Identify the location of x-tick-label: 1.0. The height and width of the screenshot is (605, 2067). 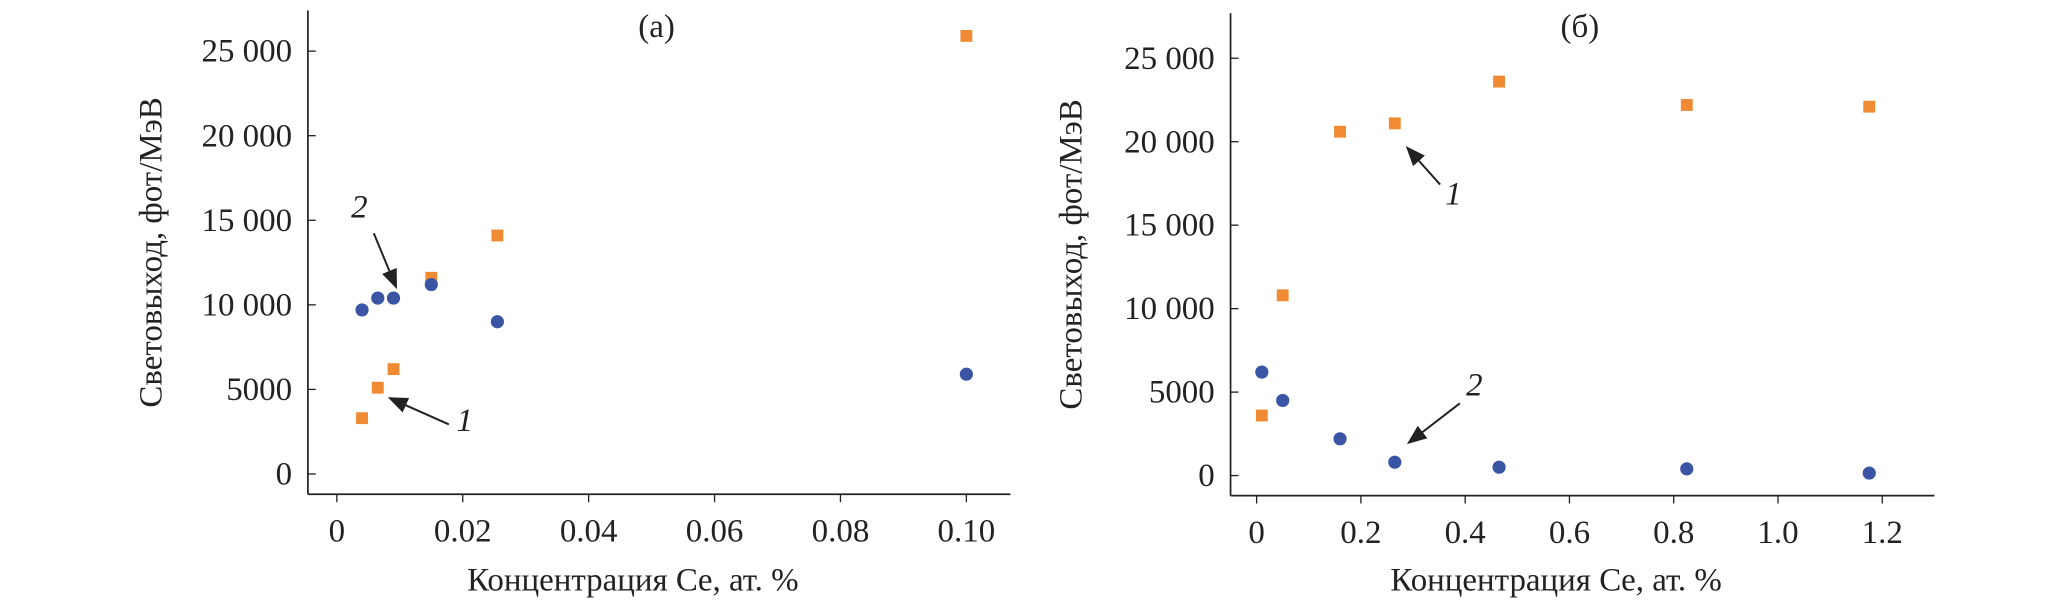
(1777, 533).